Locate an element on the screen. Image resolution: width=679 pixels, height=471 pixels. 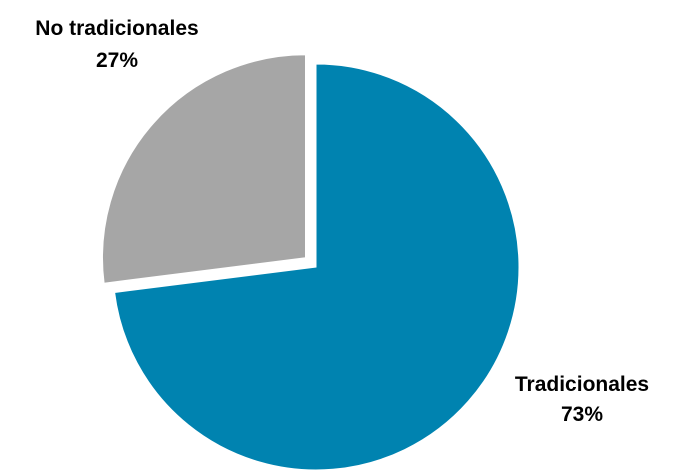
pie-slice-no-tradicionales is located at coordinates (204, 169).